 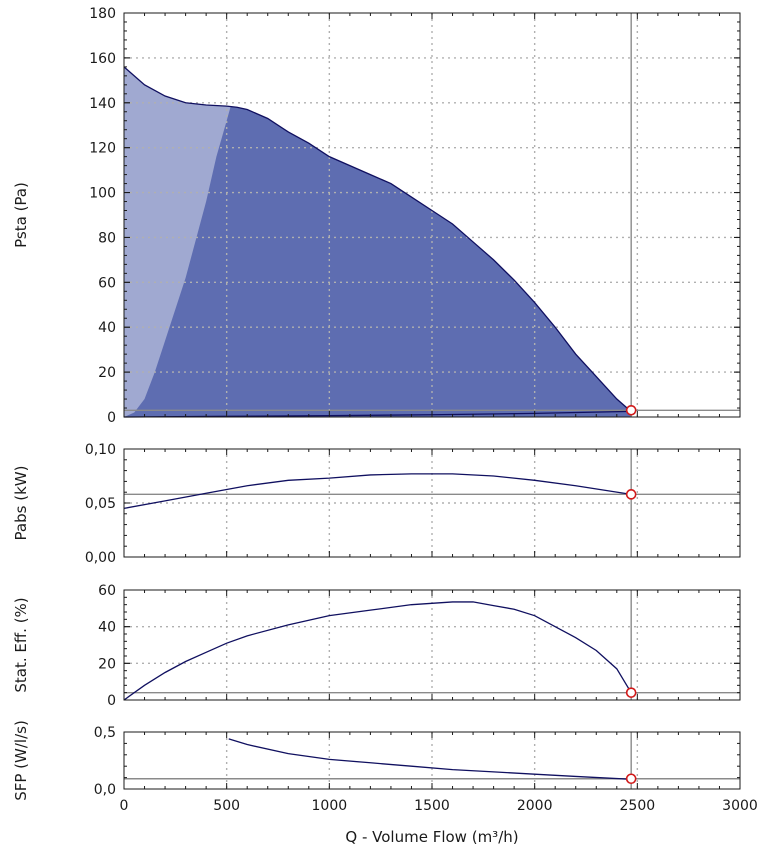 What do you see at coordinates (102, 59) in the screenshot?
I see `y-tick-label: 160` at bounding box center [102, 59].